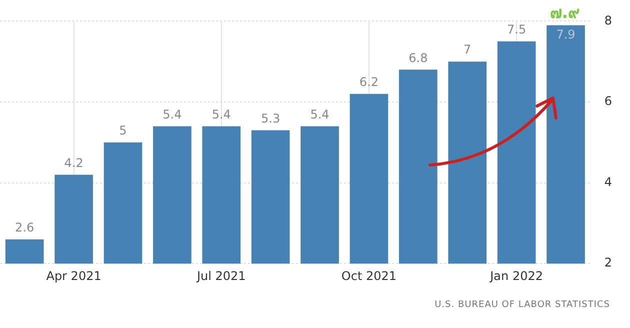 The width and height of the screenshot is (630, 328). What do you see at coordinates (522, 305) in the screenshot?
I see `text: U.S. BUREAU OF LABOR STATISTICS` at bounding box center [522, 305].